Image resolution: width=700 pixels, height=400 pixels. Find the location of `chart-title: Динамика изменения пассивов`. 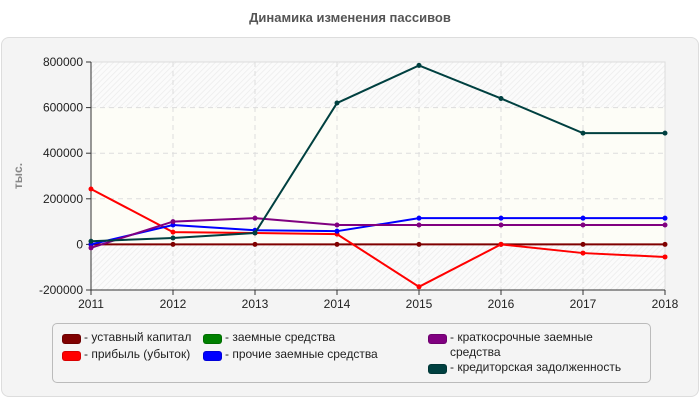

chart-title: Динамика изменения пассивов is located at coordinates (350, 17).